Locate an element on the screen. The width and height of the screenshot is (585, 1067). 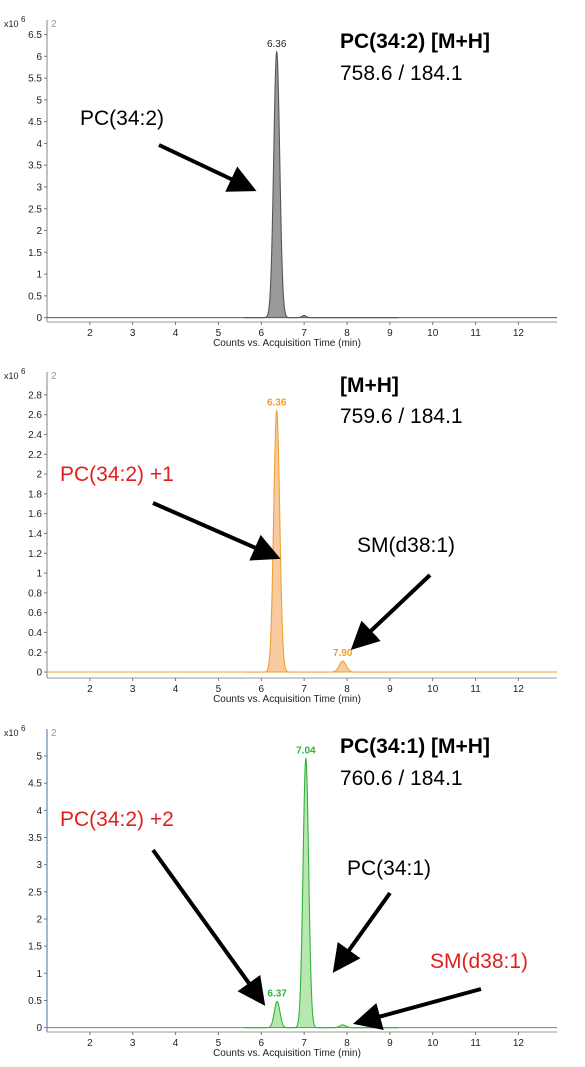
panel-subtitle: 759.6 / 184.1 is located at coordinates (401, 416).